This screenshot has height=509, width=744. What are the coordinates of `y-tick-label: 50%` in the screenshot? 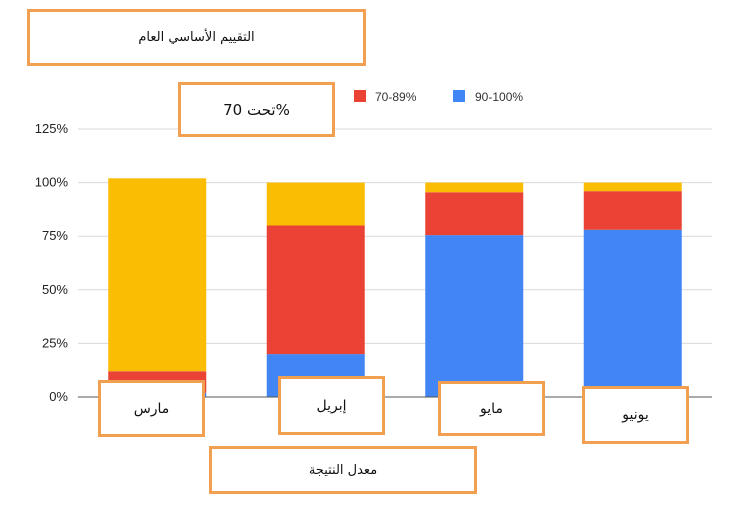 It's located at (55, 289).